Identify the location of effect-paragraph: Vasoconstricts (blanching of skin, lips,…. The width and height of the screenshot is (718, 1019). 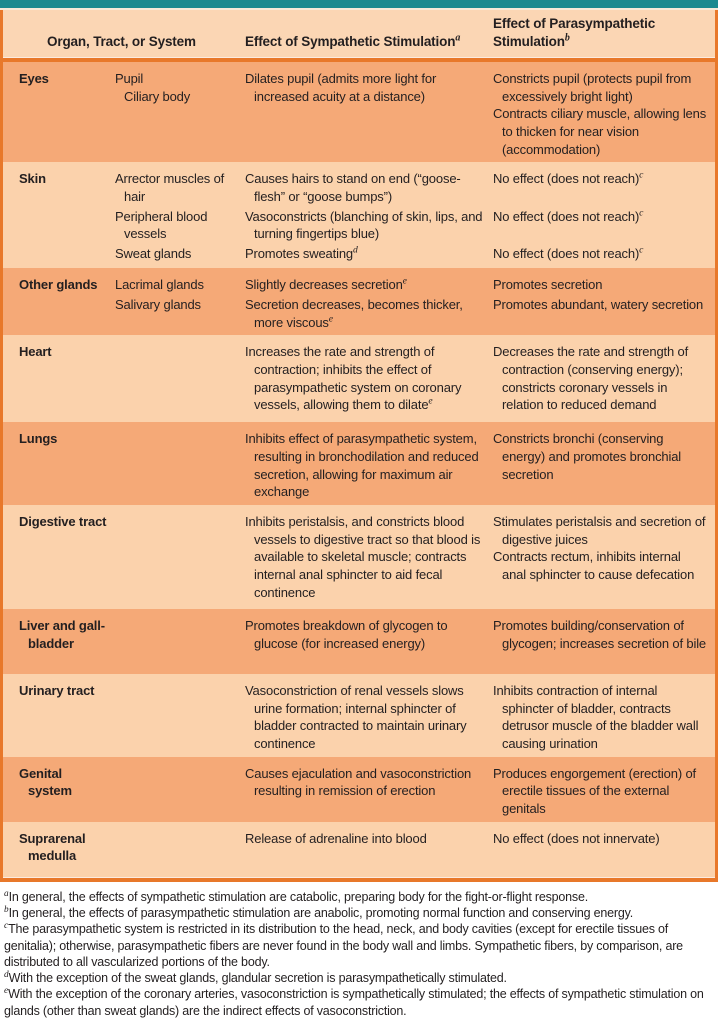
(364, 225).